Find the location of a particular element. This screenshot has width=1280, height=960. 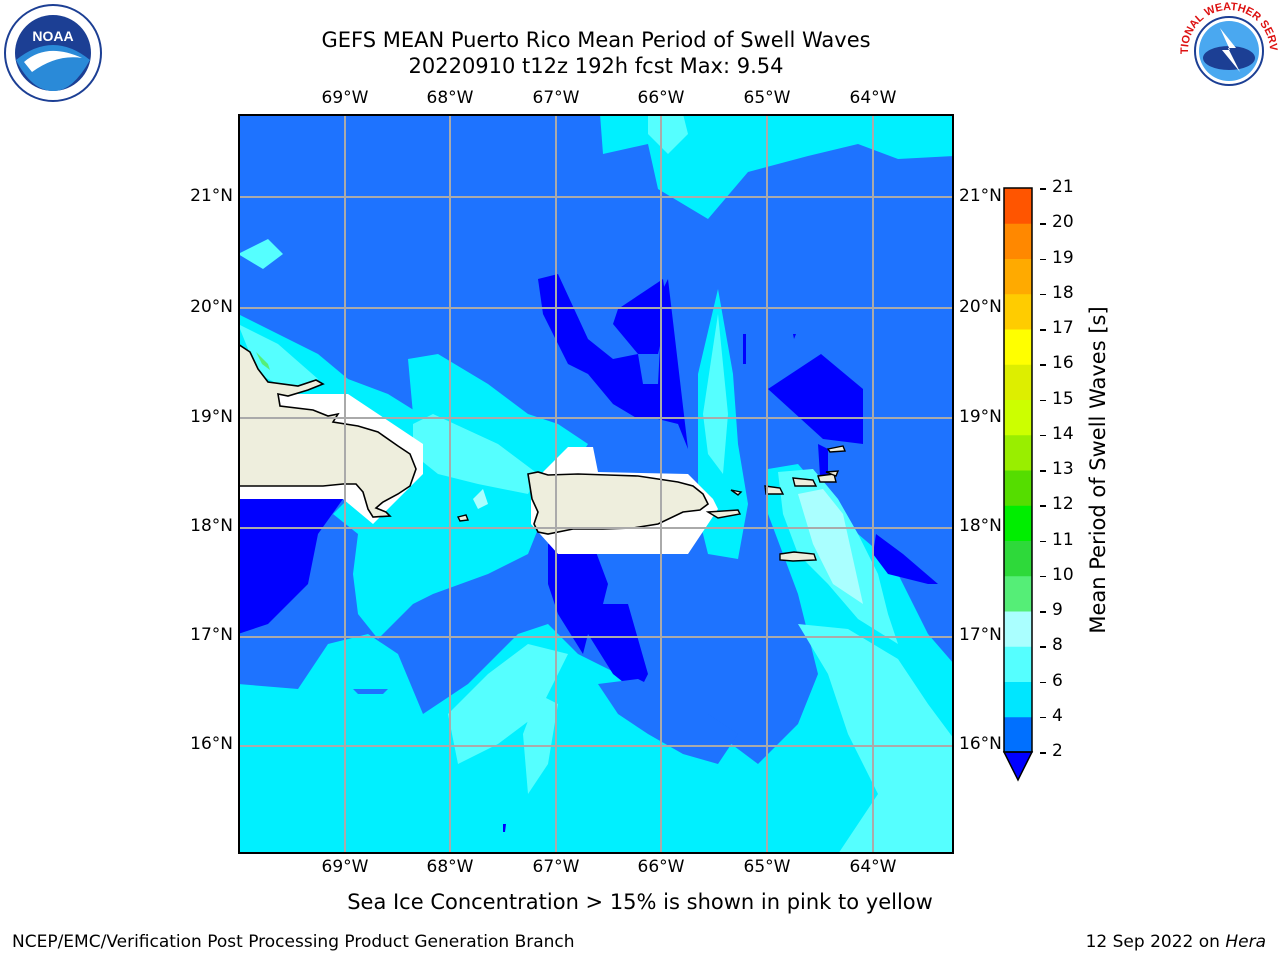

footer-date: 12 Sep 2022 on Hera is located at coordinates (1176, 942).